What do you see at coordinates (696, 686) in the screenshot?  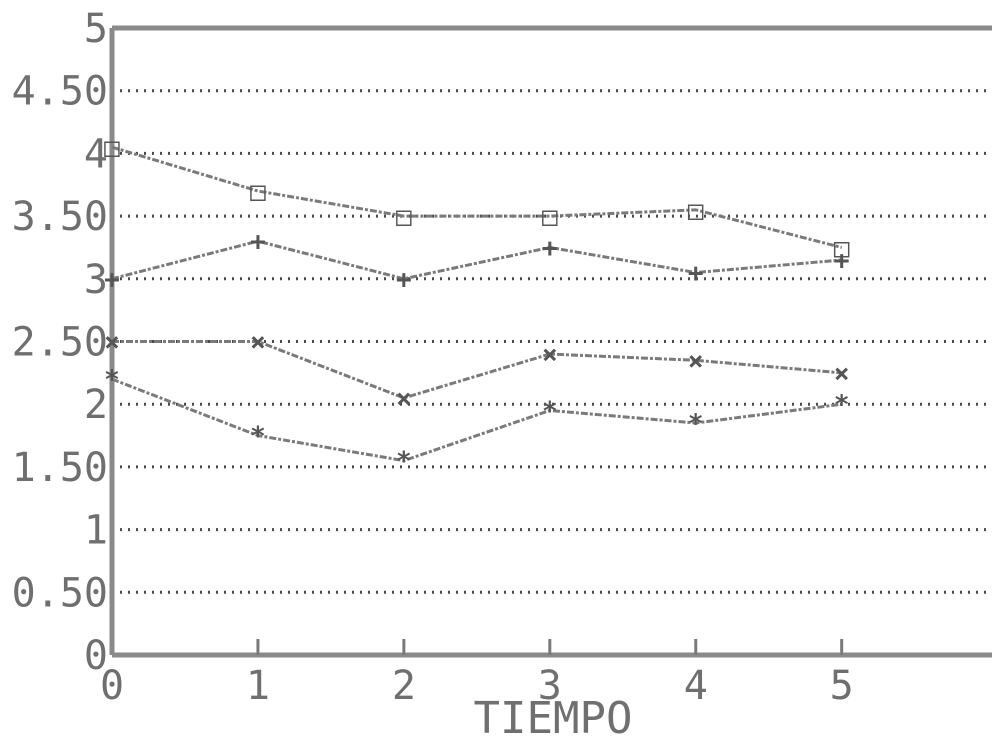 I see `x-tick-label: 4` at bounding box center [696, 686].